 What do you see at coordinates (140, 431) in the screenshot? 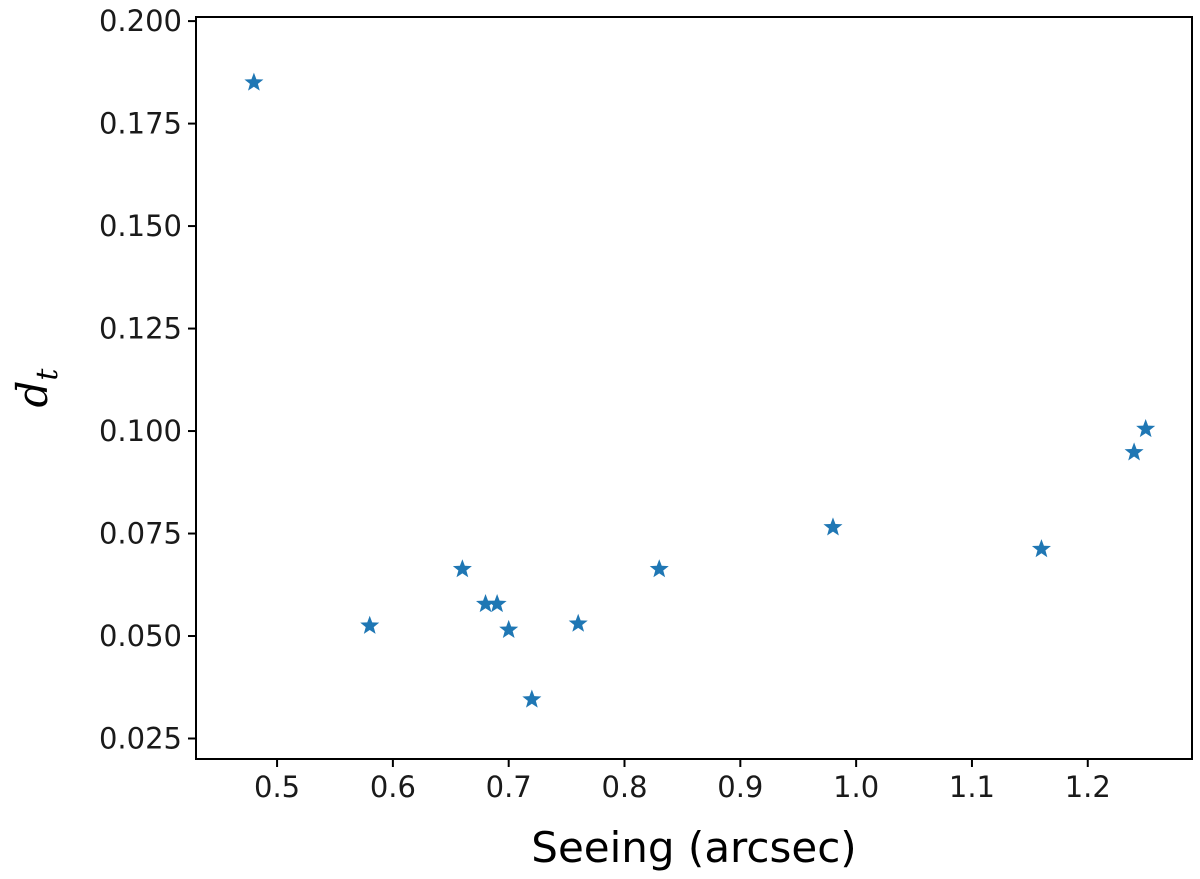
I see `y-tick-label: 0.100` at bounding box center [140, 431].